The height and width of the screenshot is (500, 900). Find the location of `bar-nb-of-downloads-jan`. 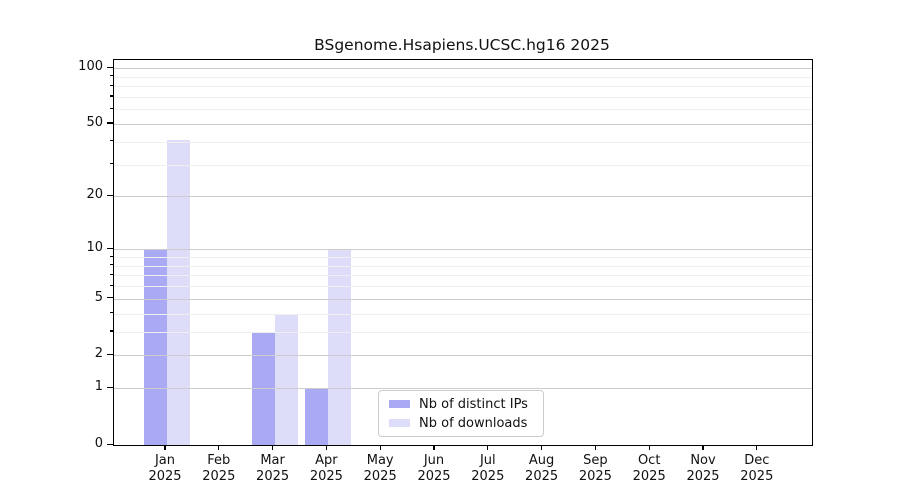

bar-nb-of-downloads-jan is located at coordinates (178, 292).